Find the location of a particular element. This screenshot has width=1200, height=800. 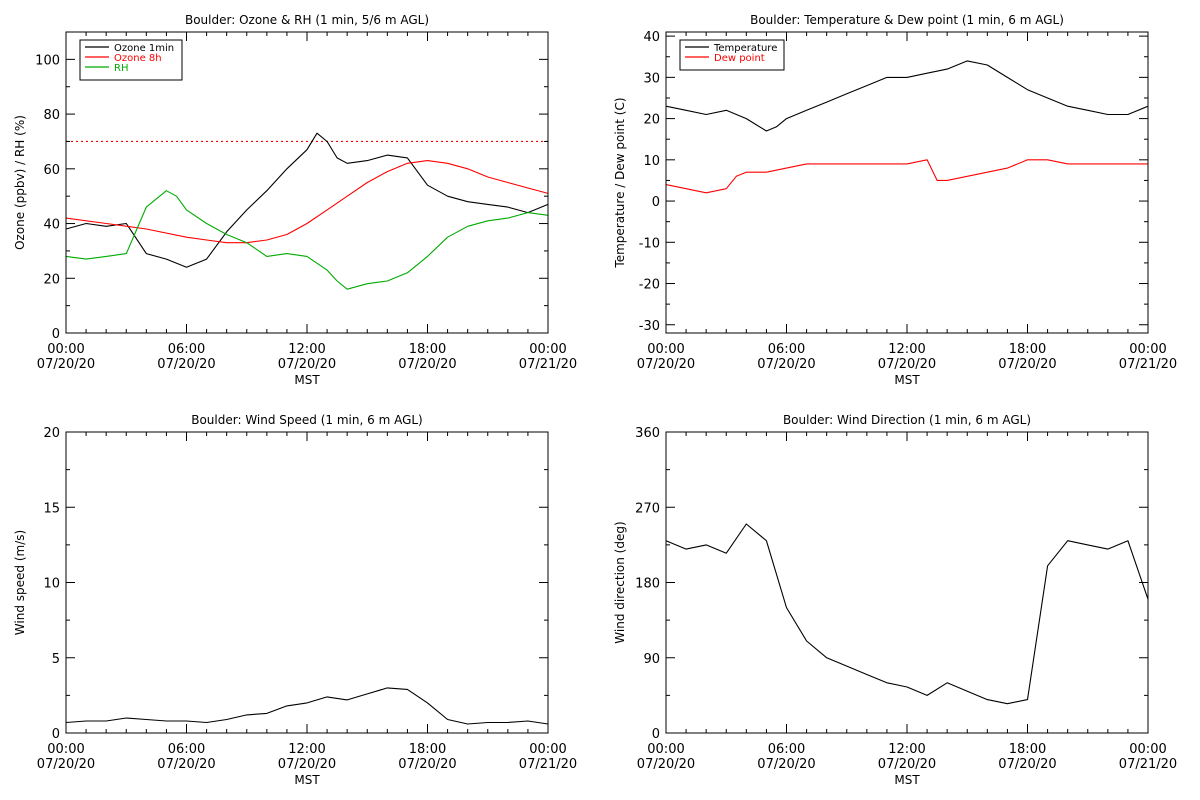

series-line-dew-point is located at coordinates (906, 176).